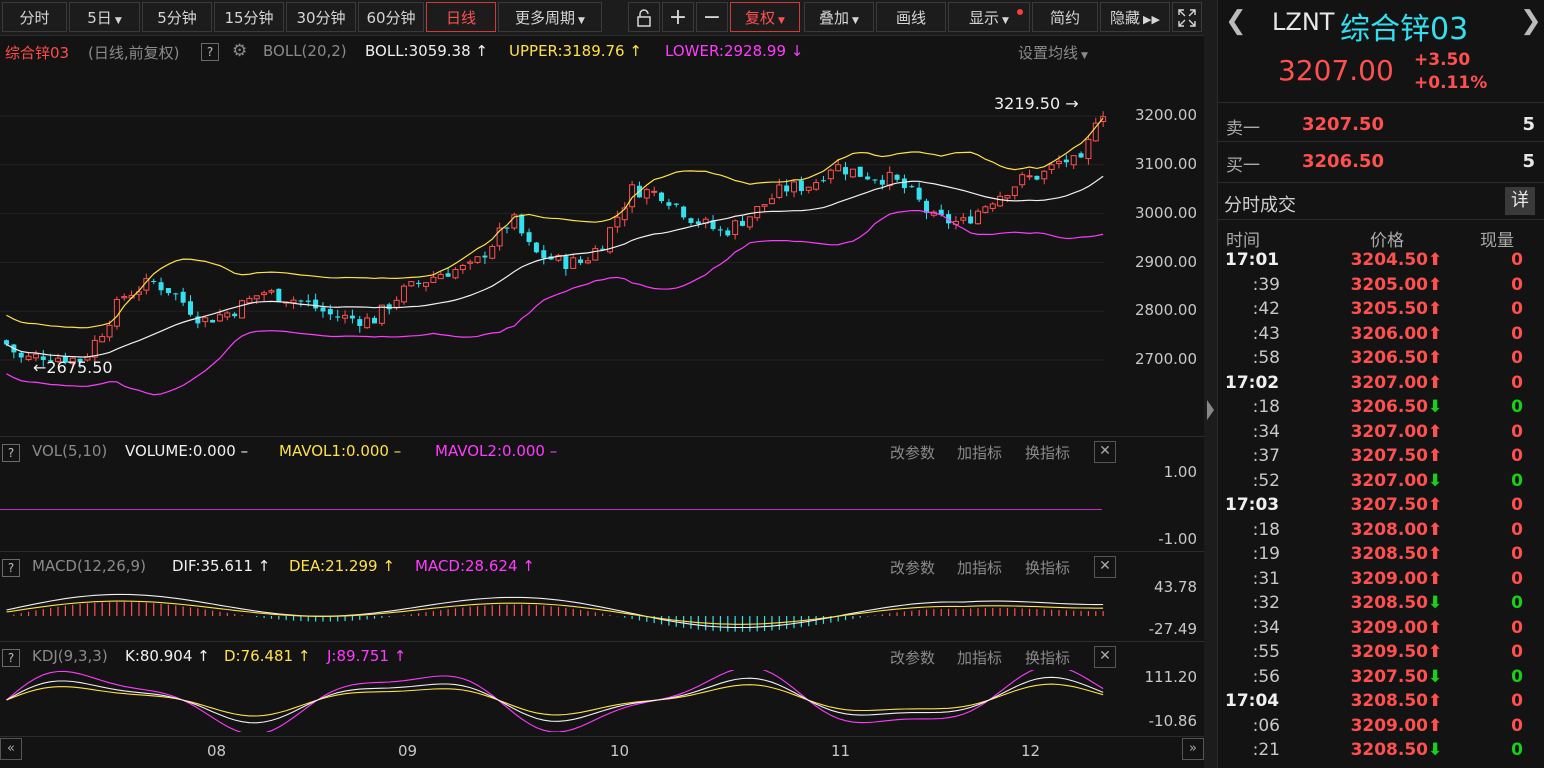 This screenshot has height=768, width=1544. Describe the element at coordinates (1210, 384) in the screenshot. I see `panel-resize-handle` at that location.